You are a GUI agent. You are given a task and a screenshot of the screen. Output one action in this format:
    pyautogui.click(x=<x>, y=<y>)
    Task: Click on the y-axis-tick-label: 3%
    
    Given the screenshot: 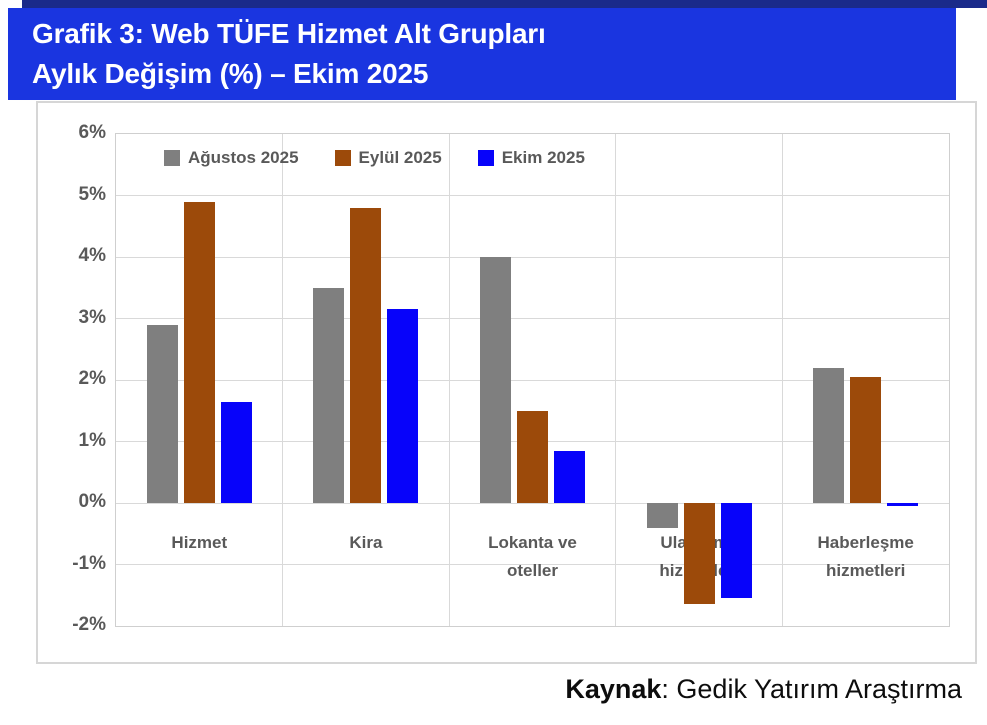 What is the action you would take?
    pyautogui.click(x=92, y=317)
    